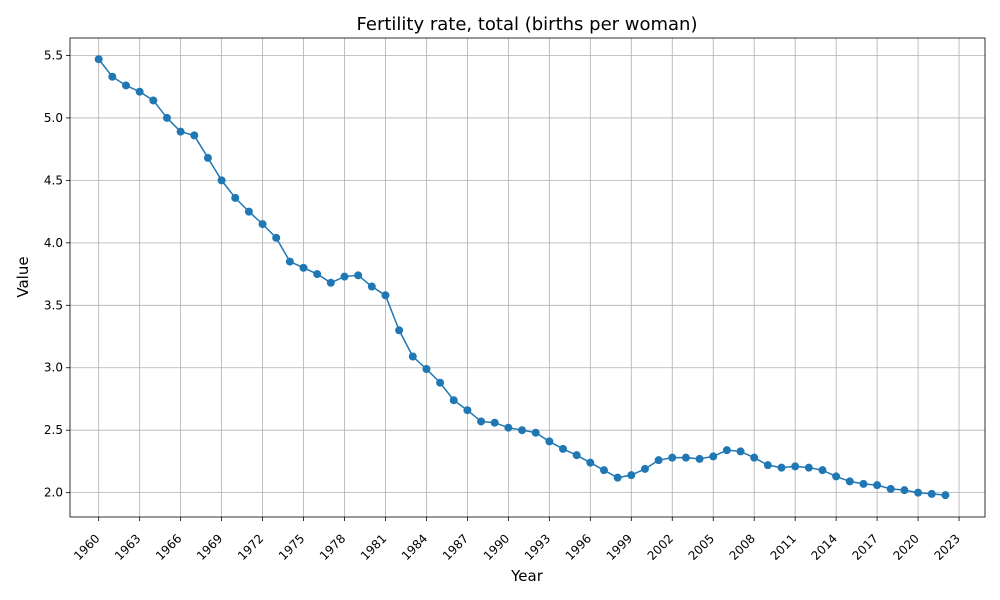 The image size is (1000, 600). What do you see at coordinates (53, 118) in the screenshot?
I see `y-tick-label: 5.0` at bounding box center [53, 118].